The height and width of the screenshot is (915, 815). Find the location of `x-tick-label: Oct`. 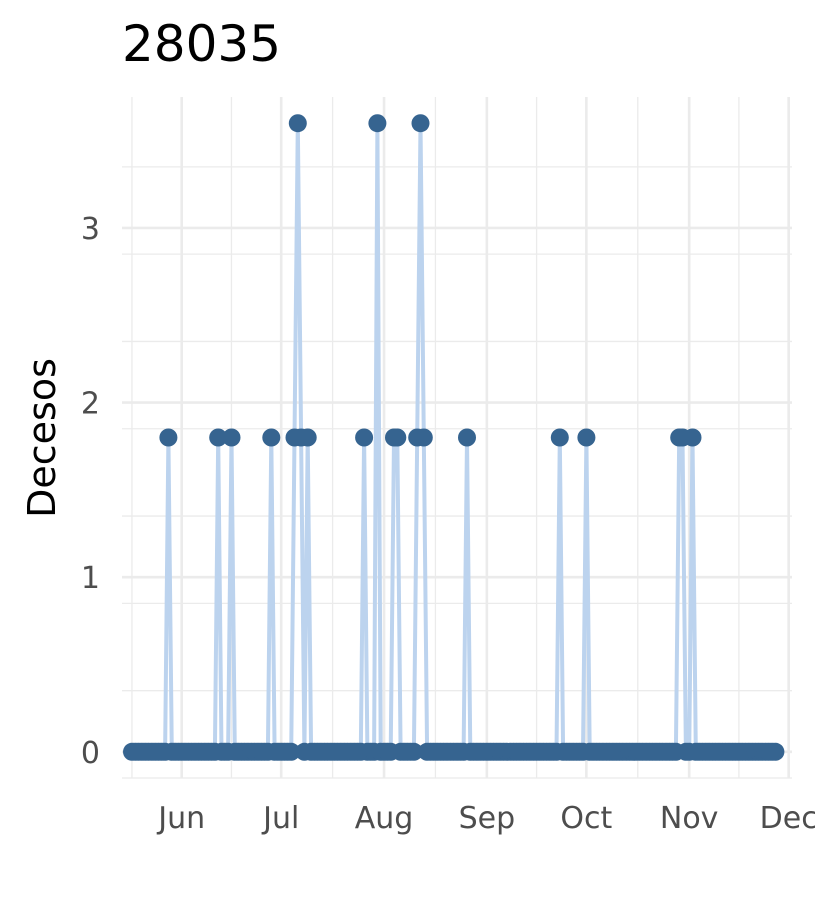

x-tick-label: Oct is located at coordinates (586, 818).